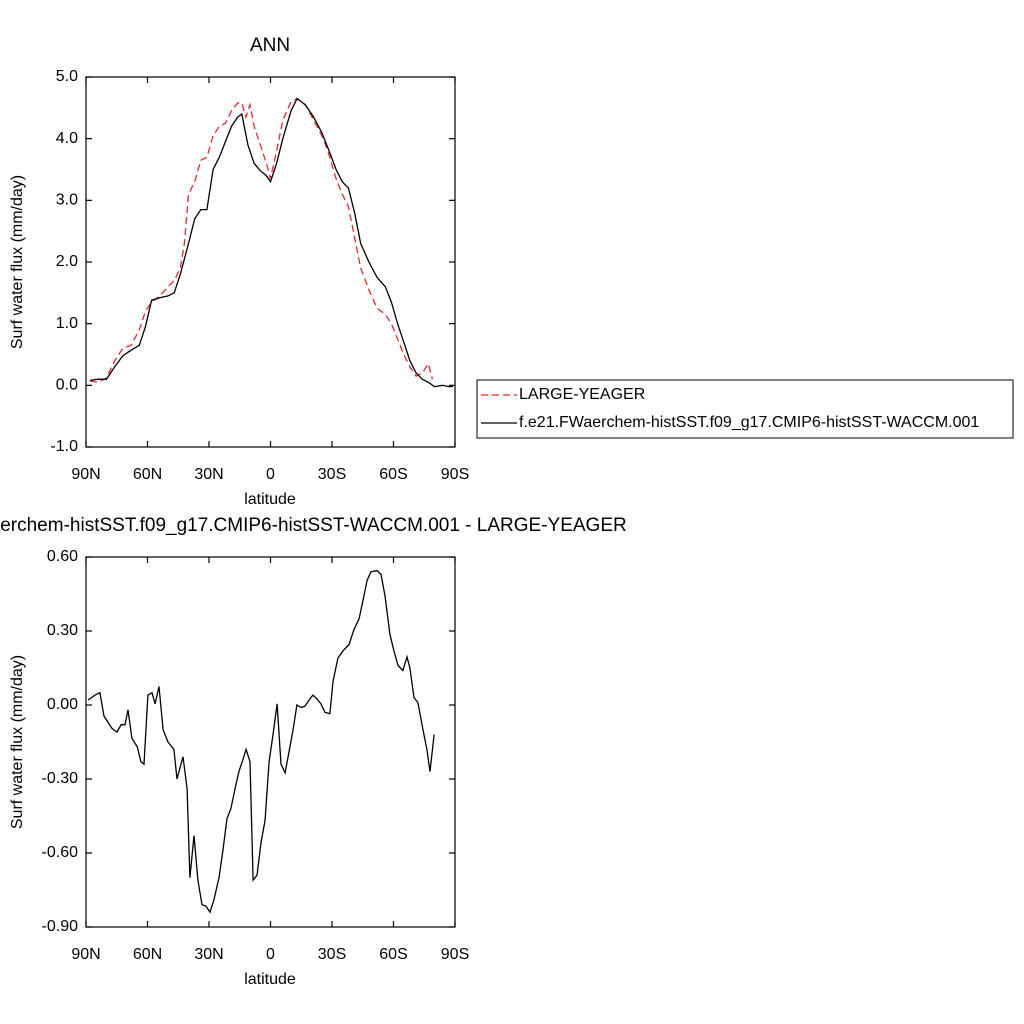 The height and width of the screenshot is (1024, 1024). What do you see at coordinates (62, 556) in the screenshot?
I see `y-tick-label: 0.60` at bounding box center [62, 556].